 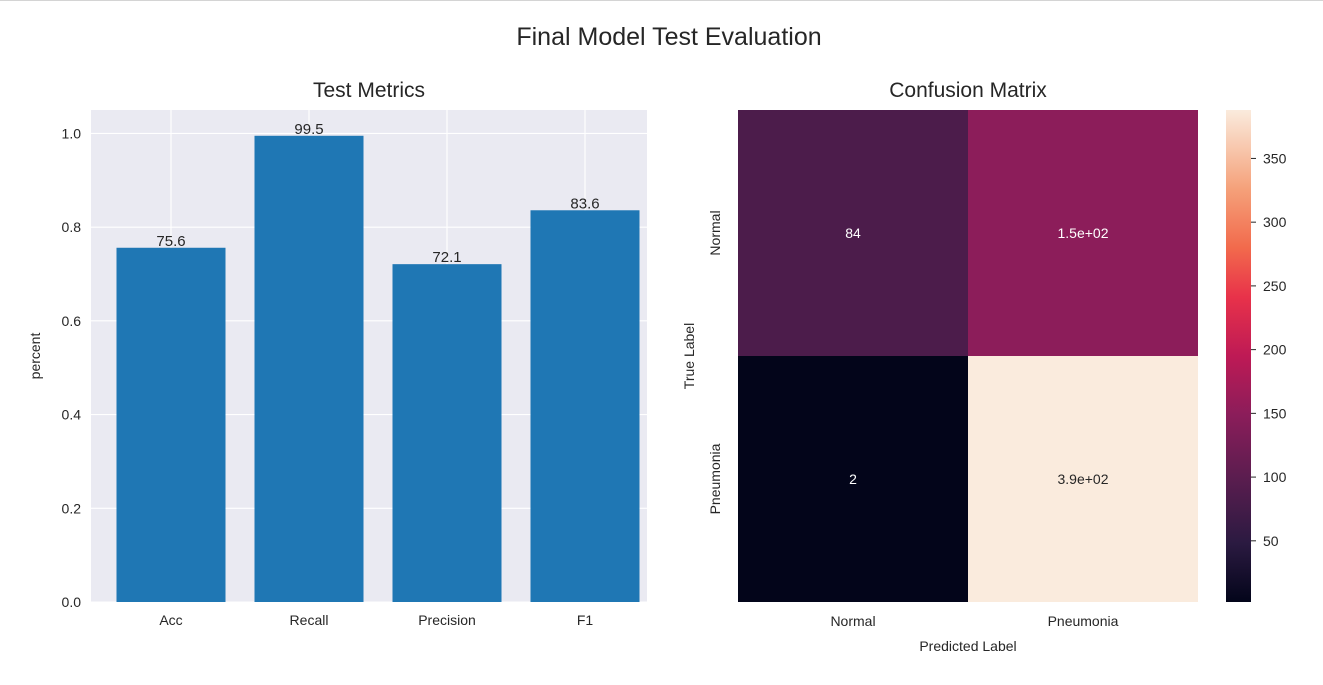 What do you see at coordinates (447, 433) in the screenshot?
I see `bar-precision` at bounding box center [447, 433].